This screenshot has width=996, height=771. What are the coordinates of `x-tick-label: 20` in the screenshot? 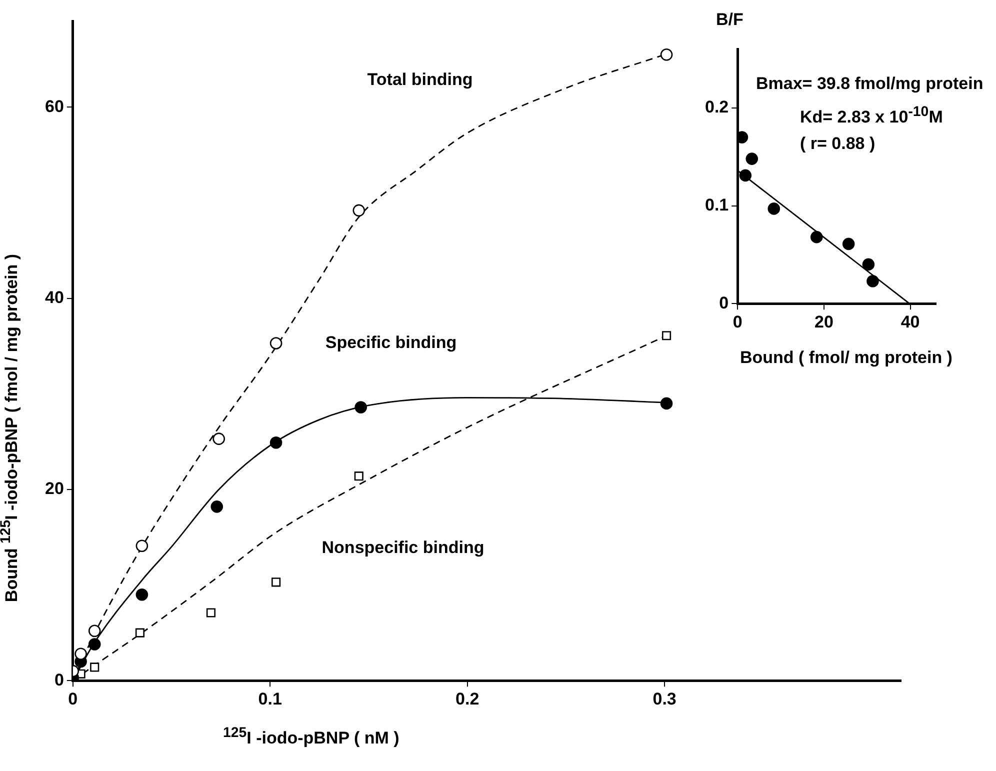 It's located at (824, 322).